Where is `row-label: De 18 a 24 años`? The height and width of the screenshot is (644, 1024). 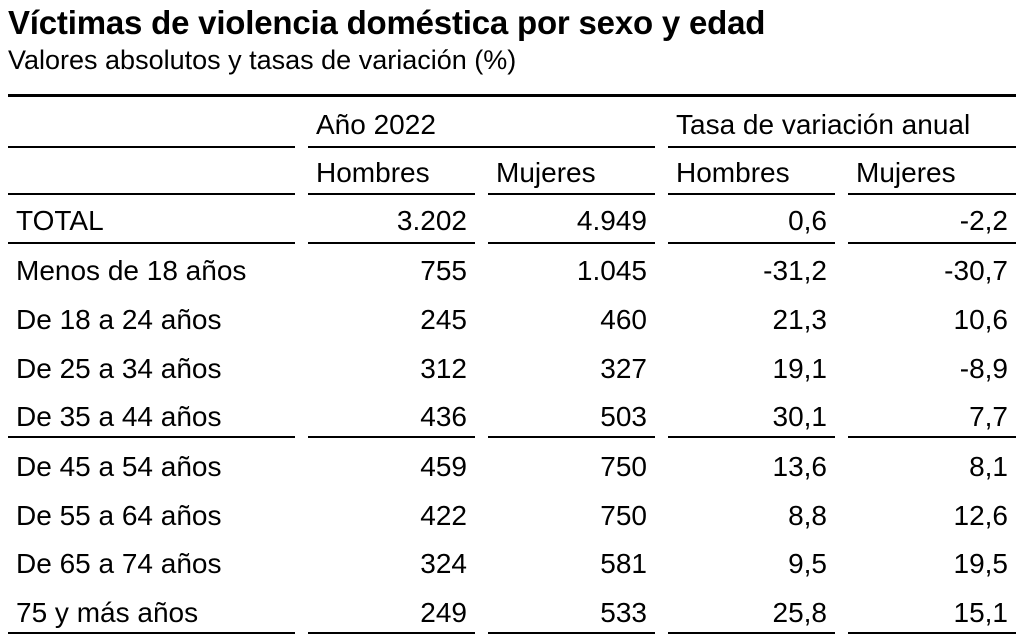 row-label: De 18 a 24 años is located at coordinates (119, 319).